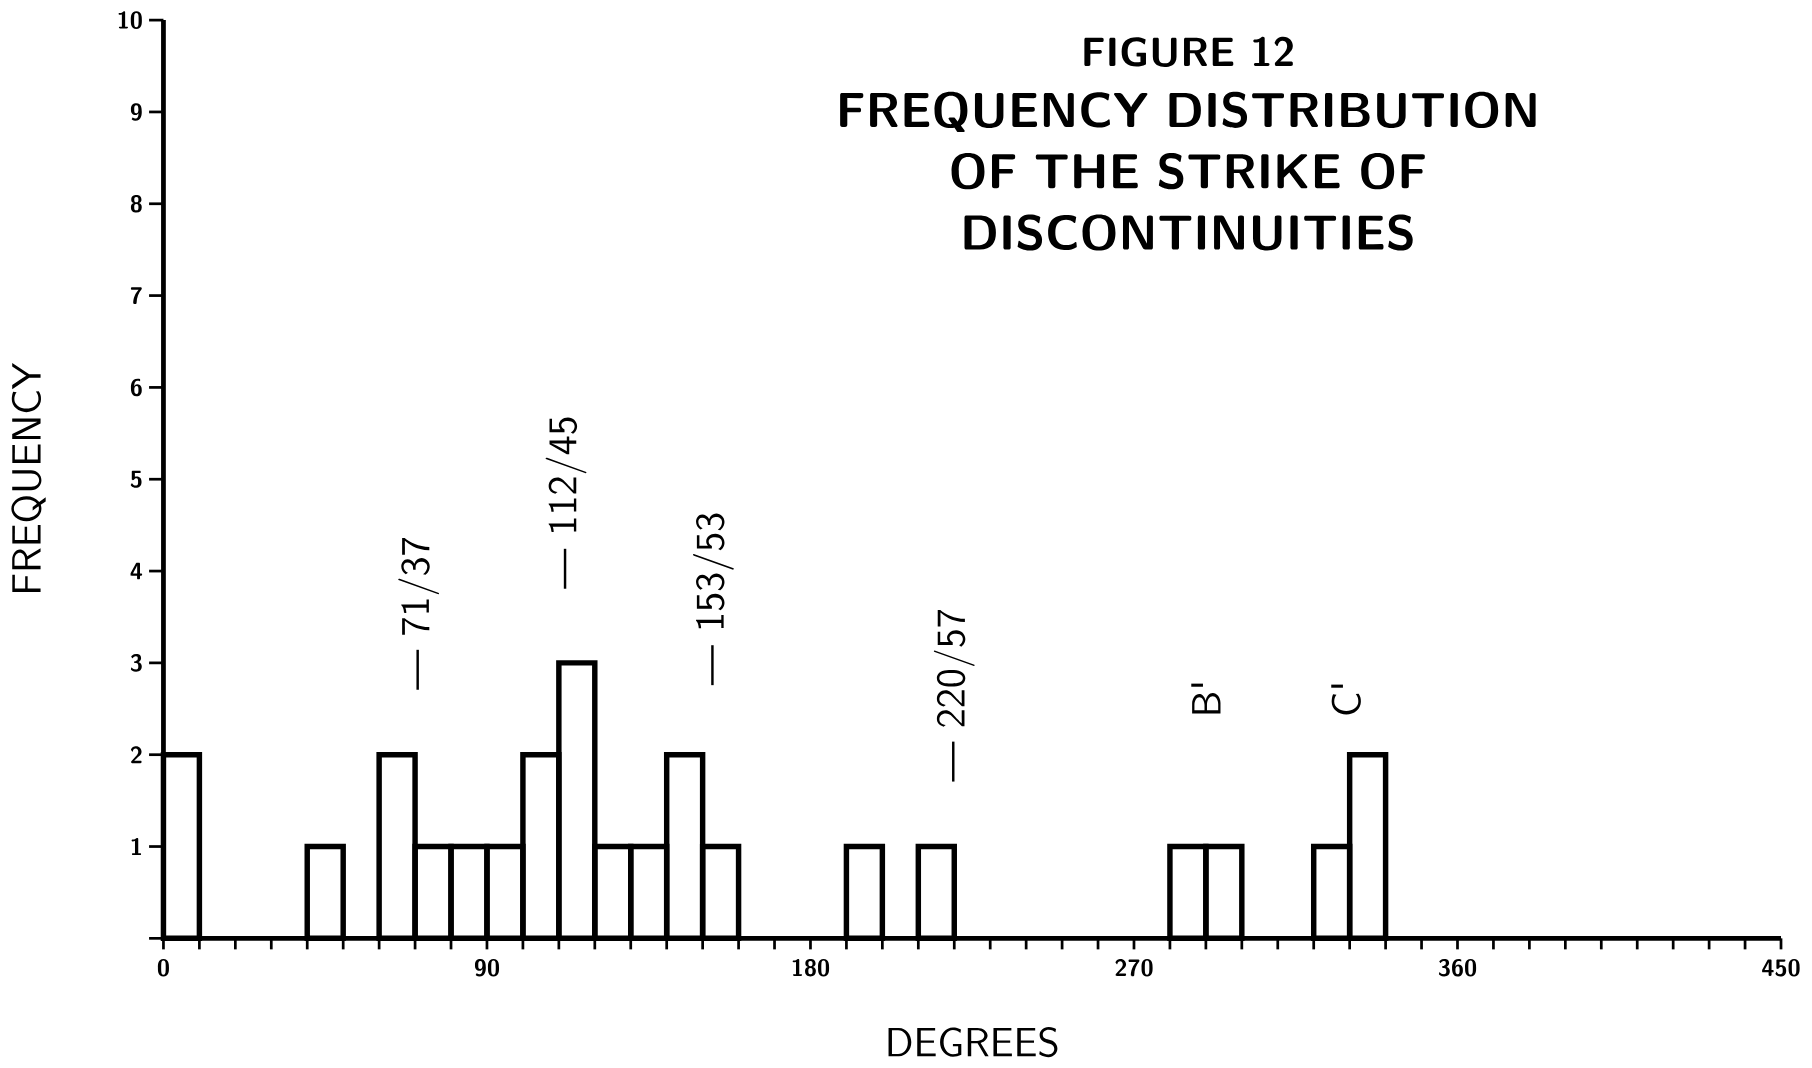  Describe the element at coordinates (130, 20) in the screenshot. I see `y-tick-label: 10` at that location.